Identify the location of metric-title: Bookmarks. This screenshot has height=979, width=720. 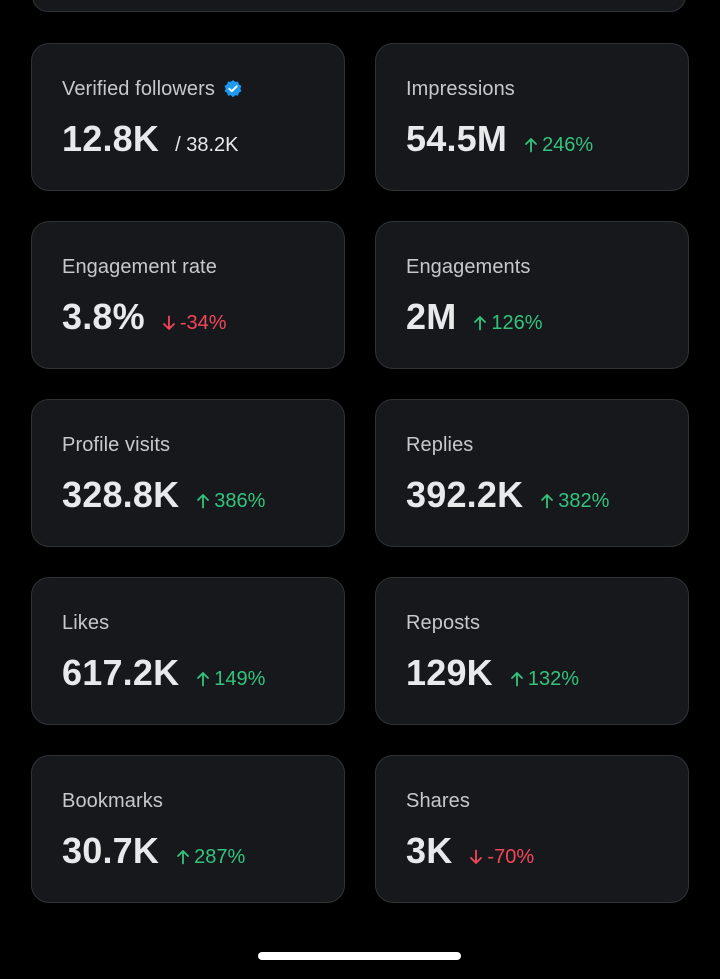
(112, 800).